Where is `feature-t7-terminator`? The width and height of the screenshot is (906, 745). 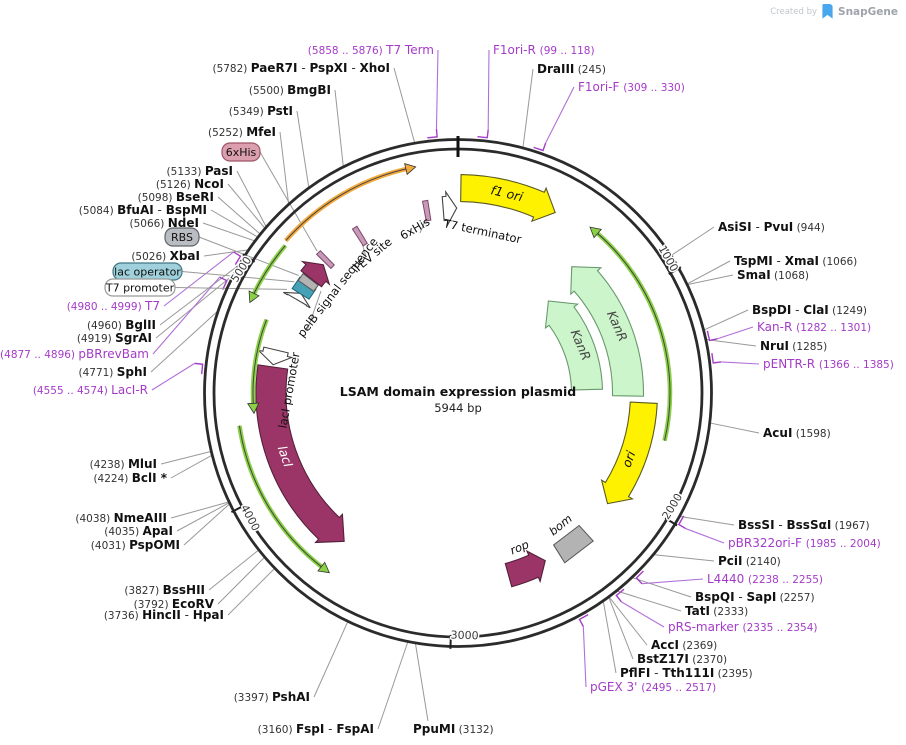 feature-t7-terminator is located at coordinates (449, 208).